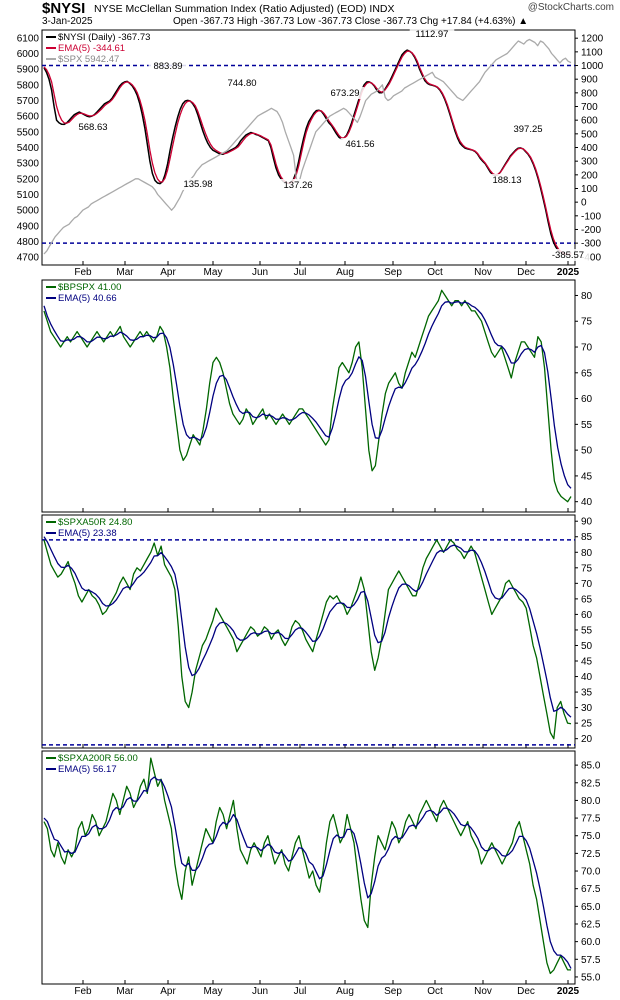 This screenshot has width=620, height=1000. Describe the element at coordinates (483, 272) in the screenshot. I see `x-tick-label: Nov` at that location.